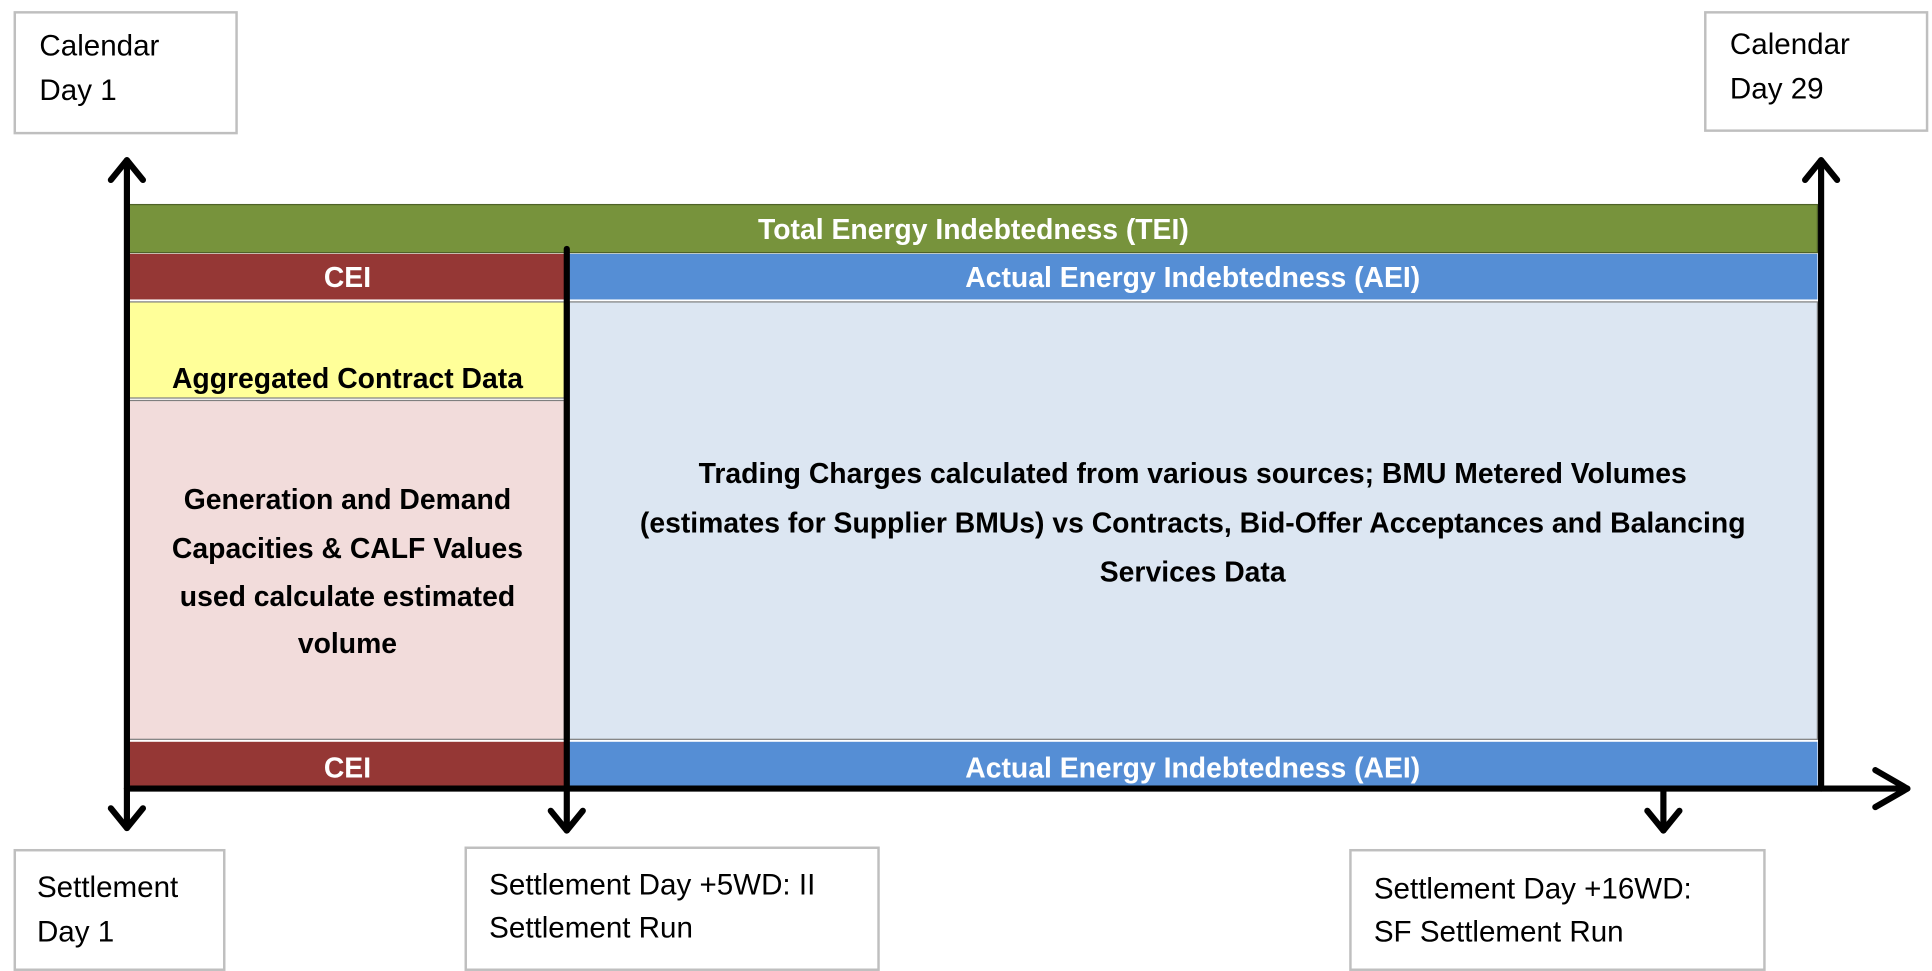  What do you see at coordinates (1557, 909) in the screenshot?
I see `sf-run-box` at bounding box center [1557, 909].